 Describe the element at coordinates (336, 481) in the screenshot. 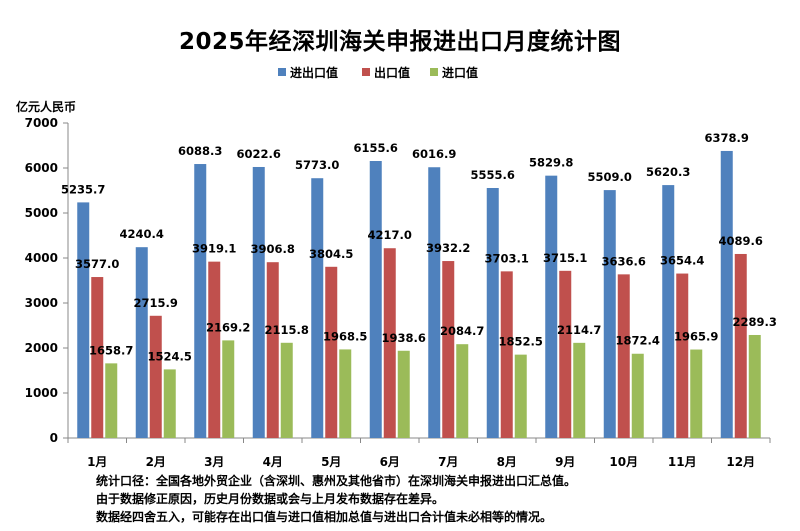

I see `footnote-line: 统计口径：全国各地外贸企业（含深圳、惠州及其他省市）在深圳海关申报进出口汇总值。` at that location.